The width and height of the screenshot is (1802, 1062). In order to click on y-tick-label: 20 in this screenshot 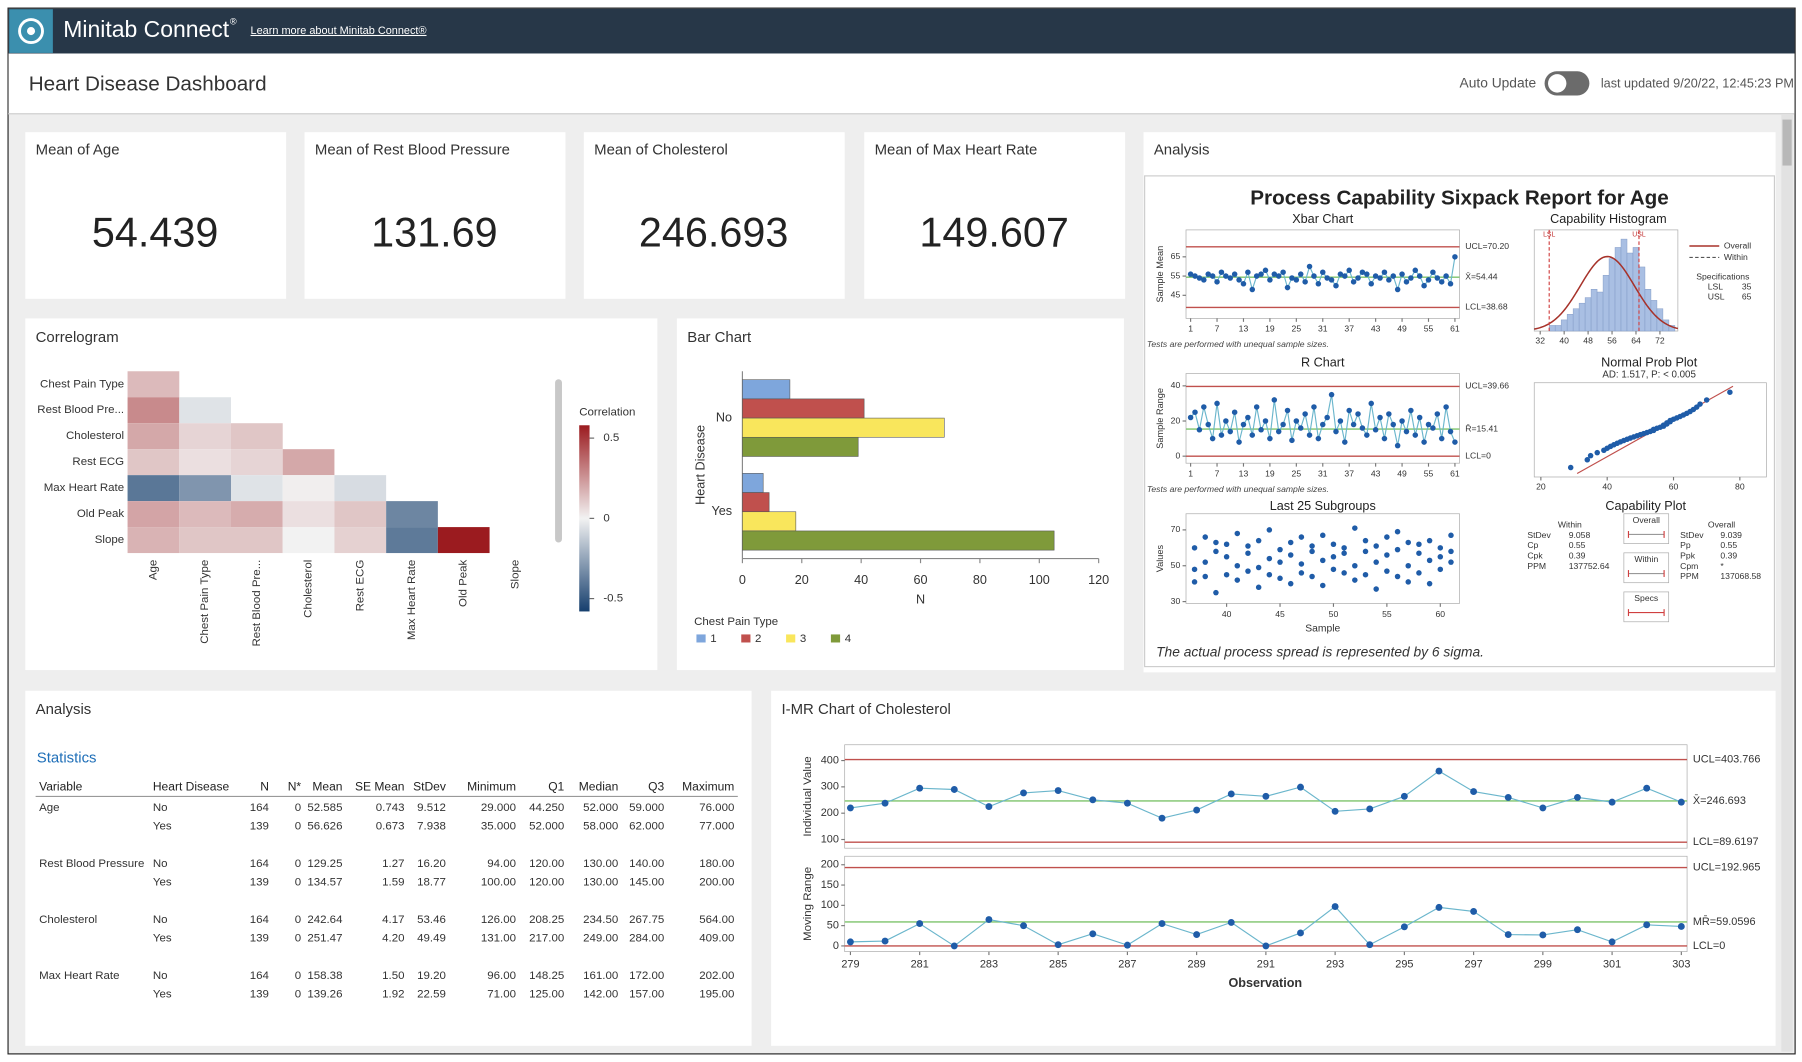, I will do `click(1176, 420)`.